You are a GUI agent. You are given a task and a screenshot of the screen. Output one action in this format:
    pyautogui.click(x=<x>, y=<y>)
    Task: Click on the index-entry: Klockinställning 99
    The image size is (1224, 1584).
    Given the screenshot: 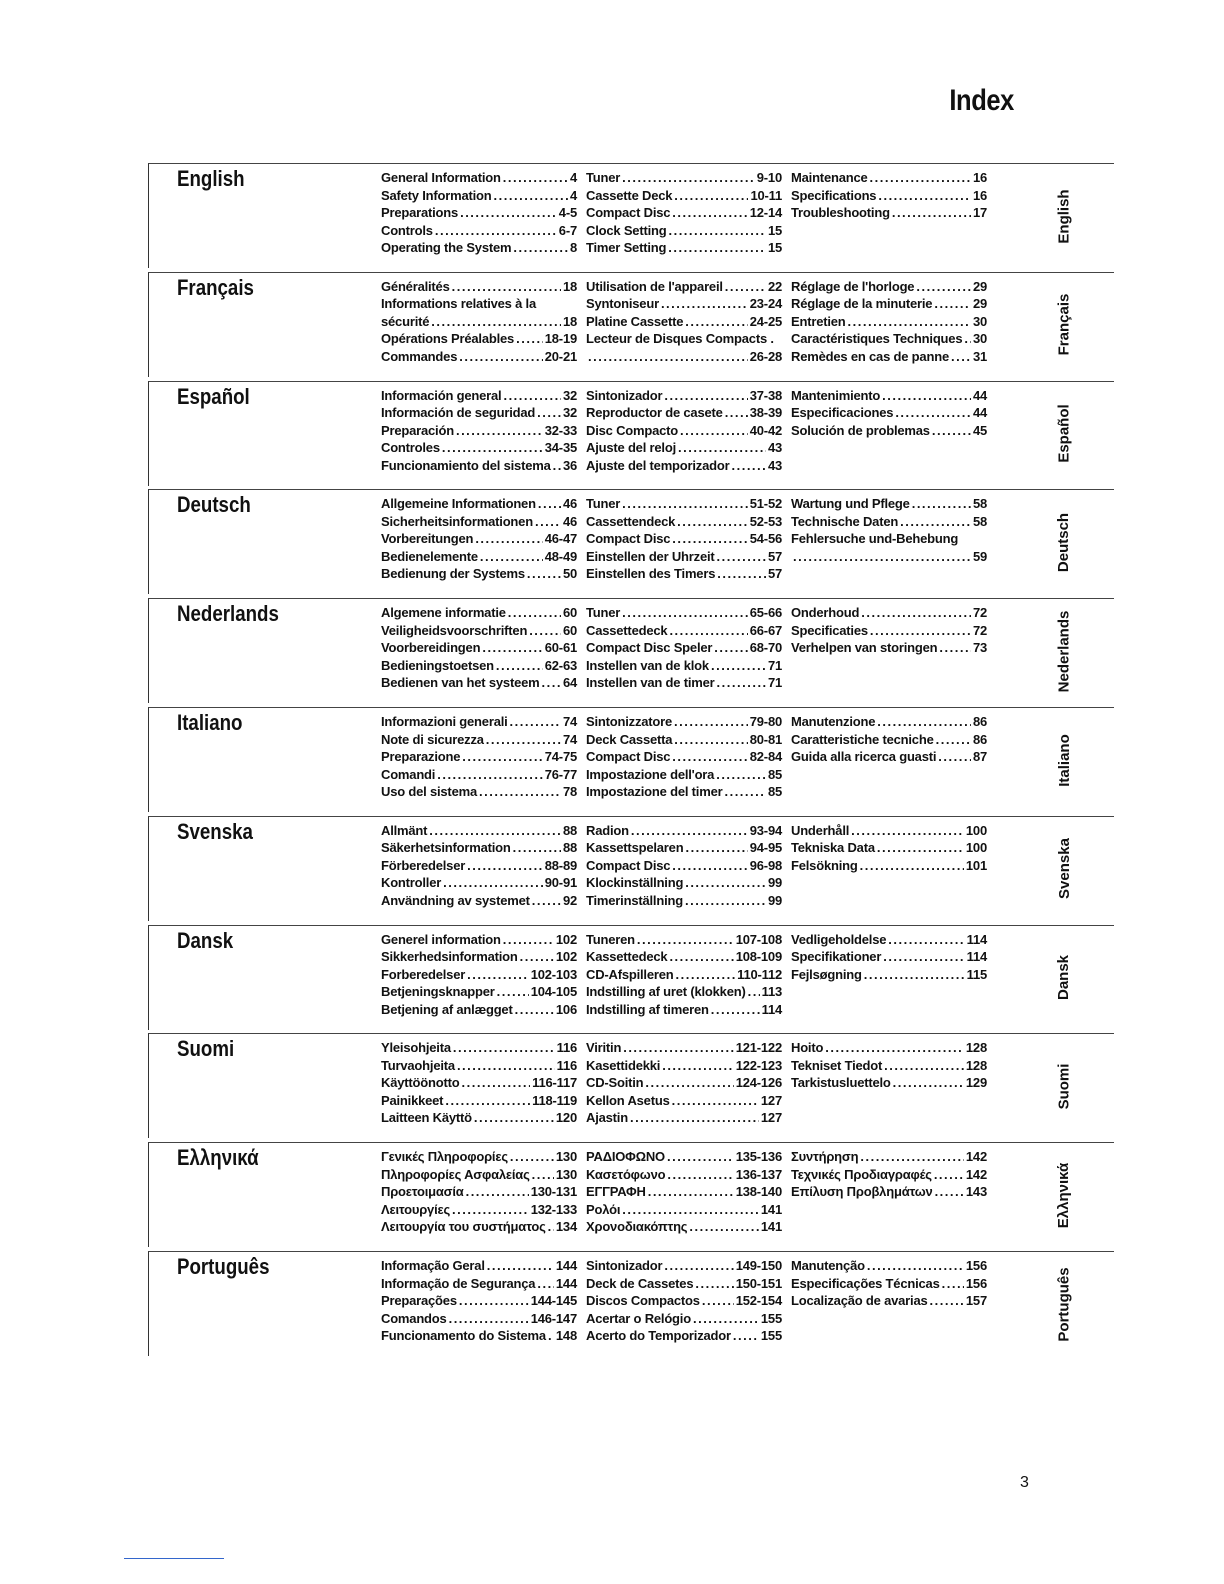 What is the action you would take?
    pyautogui.click(x=684, y=883)
    